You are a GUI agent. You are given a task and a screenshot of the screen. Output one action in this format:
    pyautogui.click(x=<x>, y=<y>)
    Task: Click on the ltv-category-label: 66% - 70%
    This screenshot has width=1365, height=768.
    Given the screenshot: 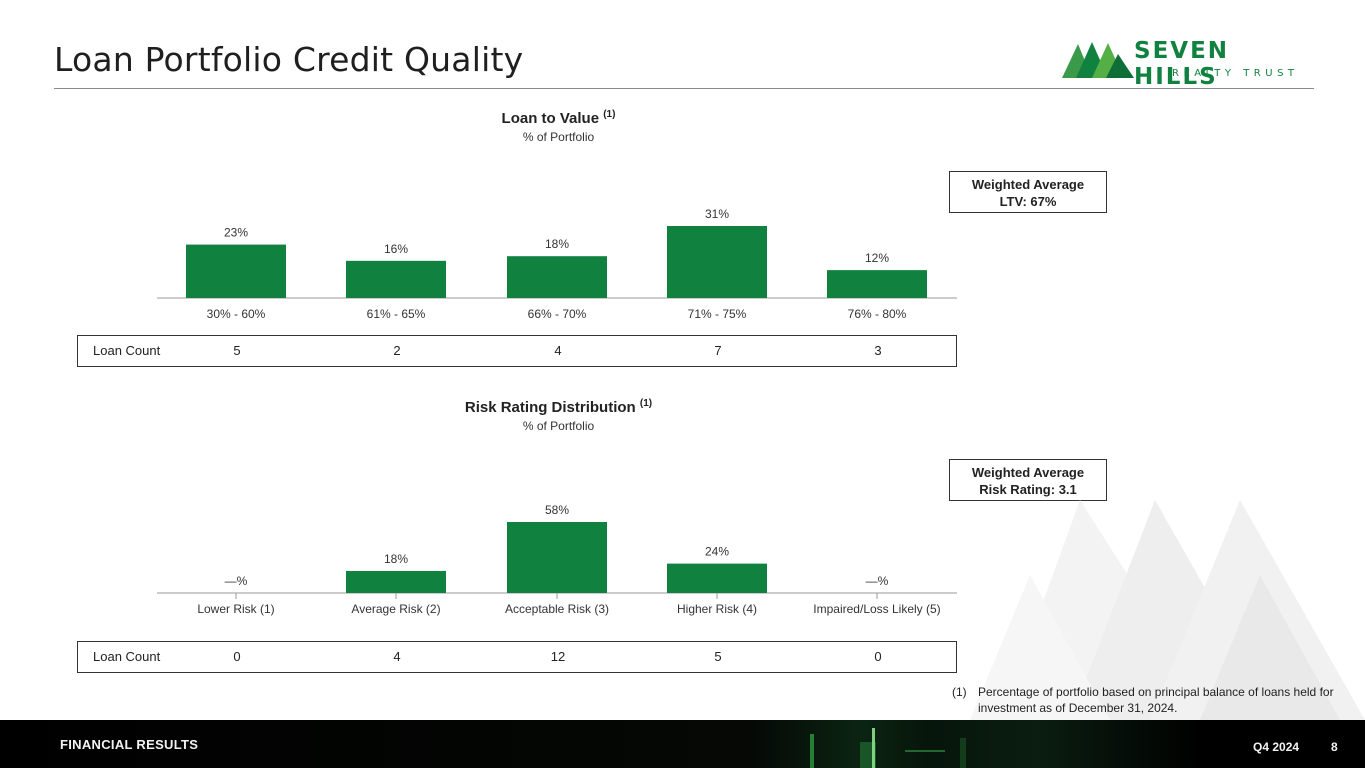 What is the action you would take?
    pyautogui.click(x=557, y=314)
    